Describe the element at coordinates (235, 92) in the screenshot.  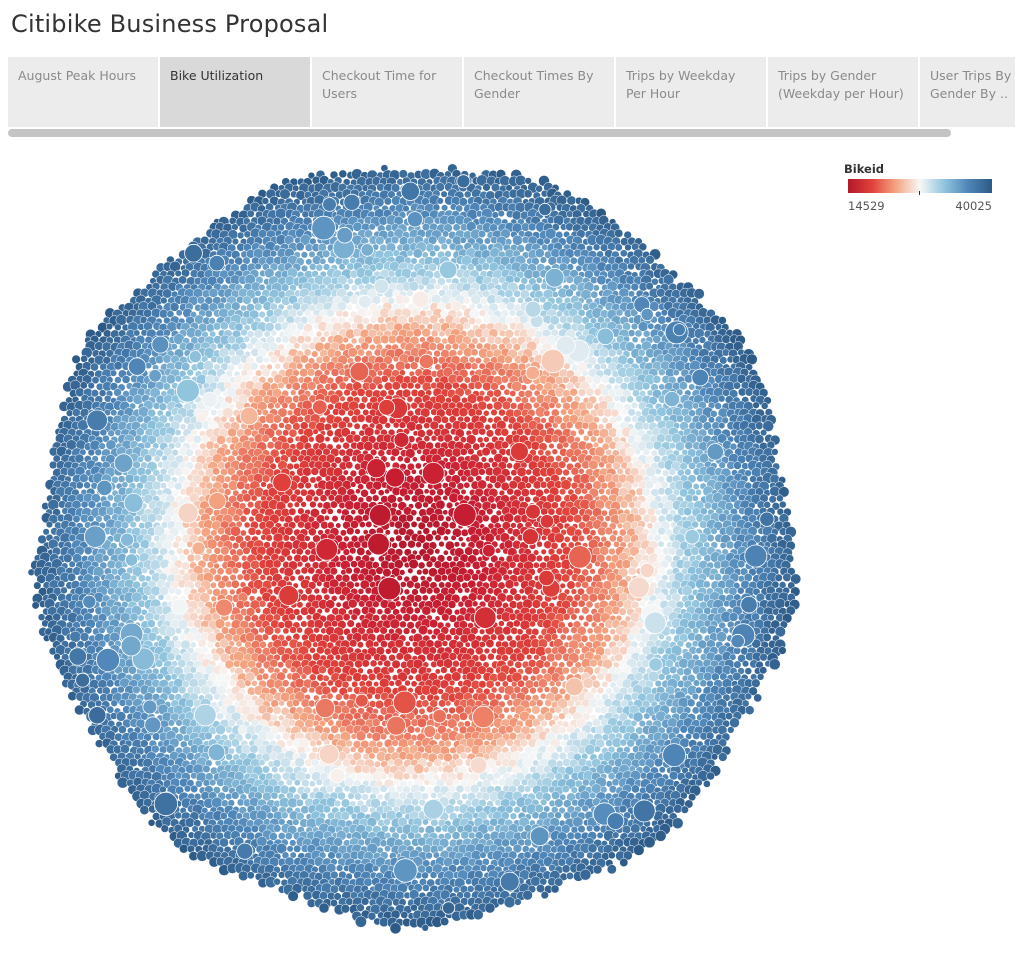
I see `tab-bike-utilization: Bike Utilization` at that location.